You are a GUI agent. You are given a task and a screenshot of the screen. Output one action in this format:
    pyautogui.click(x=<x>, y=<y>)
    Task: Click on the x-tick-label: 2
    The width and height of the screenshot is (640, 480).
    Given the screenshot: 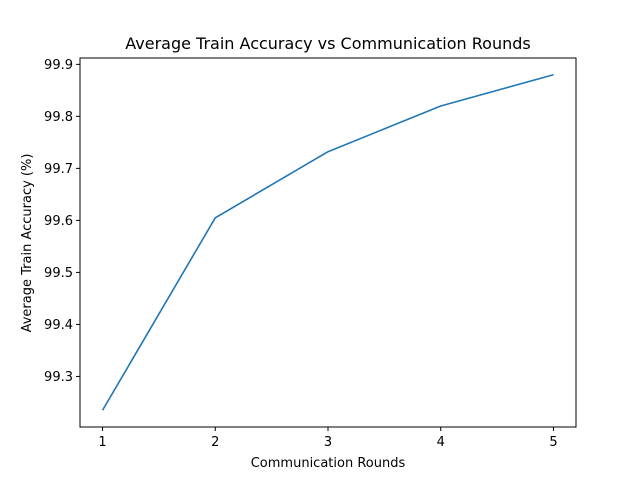 What is the action you would take?
    pyautogui.click(x=215, y=442)
    